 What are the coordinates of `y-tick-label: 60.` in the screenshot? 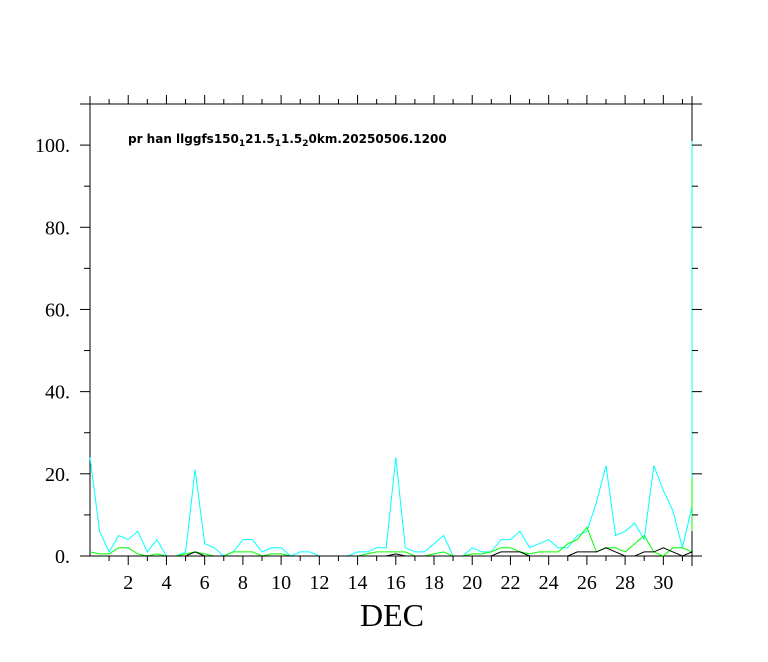 It's located at (57, 310).